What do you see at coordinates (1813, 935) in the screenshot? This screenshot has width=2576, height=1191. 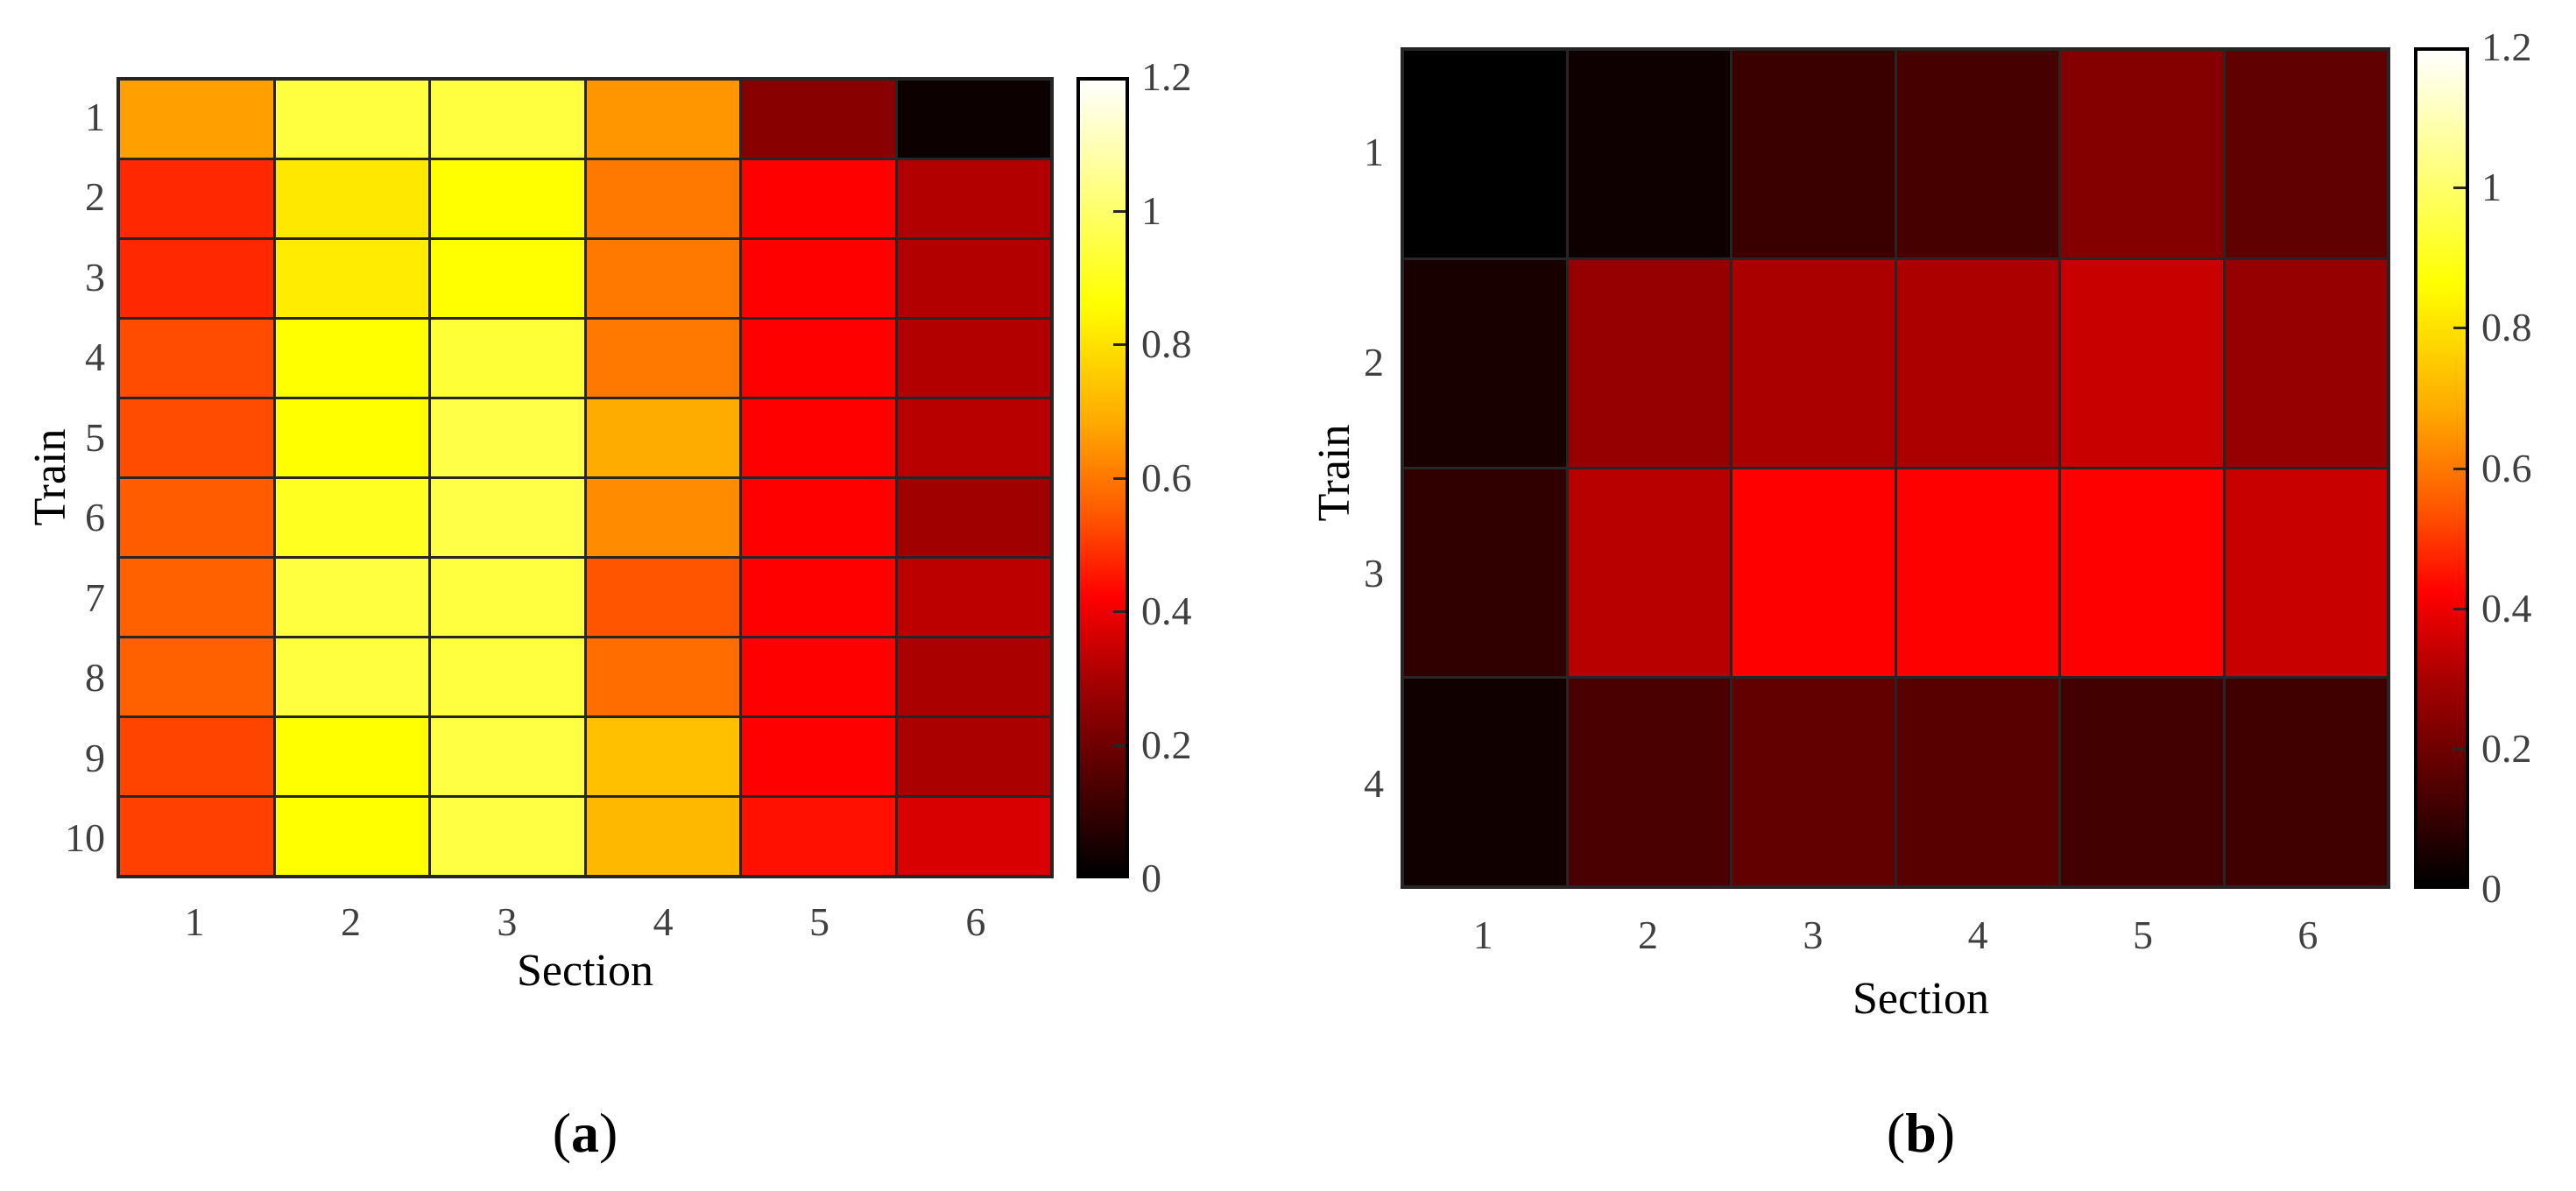 I see `x-tick-label: 3` at bounding box center [1813, 935].